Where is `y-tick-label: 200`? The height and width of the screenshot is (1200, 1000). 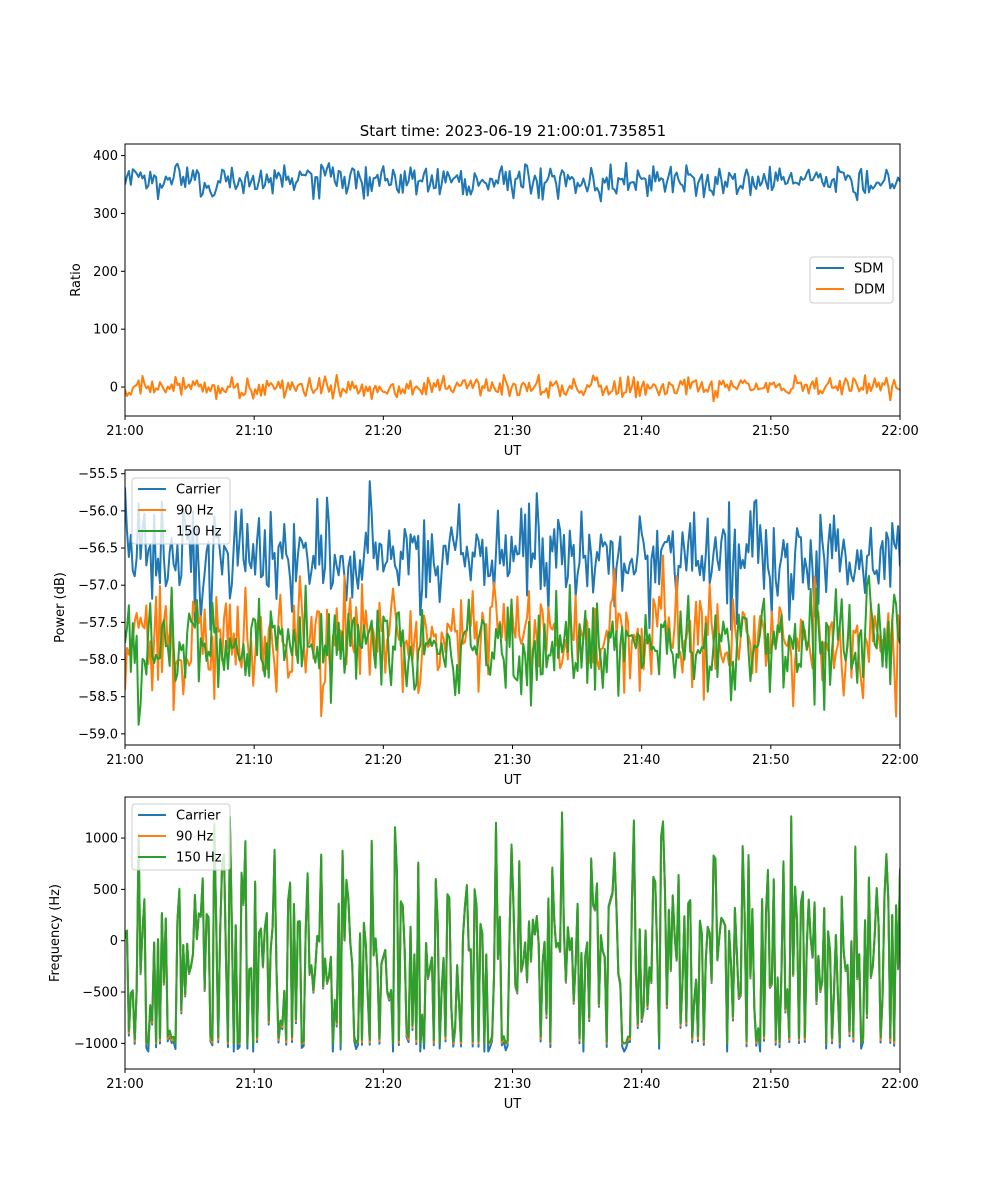
y-tick-label: 200 is located at coordinates (105, 272).